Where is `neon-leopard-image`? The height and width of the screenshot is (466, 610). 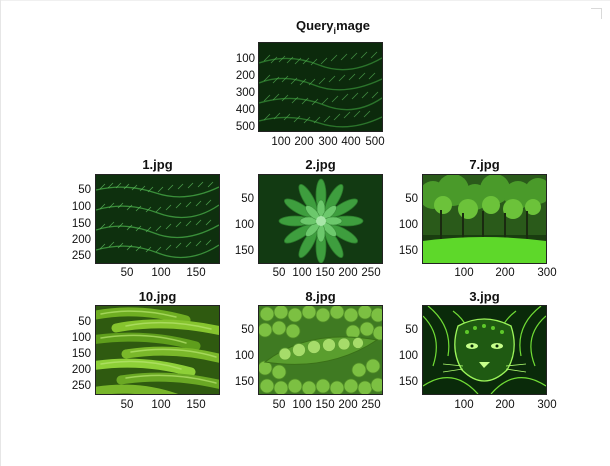 neon-leopard-image is located at coordinates (484, 350).